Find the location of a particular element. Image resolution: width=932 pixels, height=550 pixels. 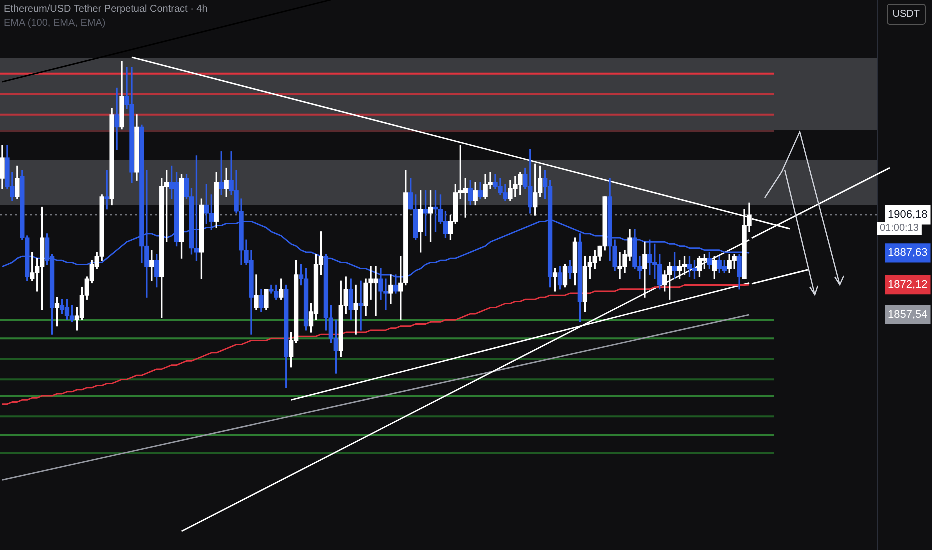

text: 01:00:13 is located at coordinates (900, 228).